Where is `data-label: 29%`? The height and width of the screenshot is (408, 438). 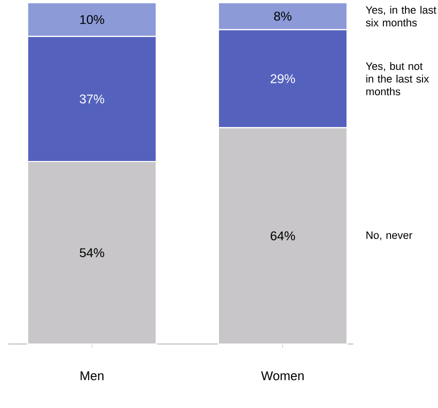
data-label: 29% is located at coordinates (282, 79).